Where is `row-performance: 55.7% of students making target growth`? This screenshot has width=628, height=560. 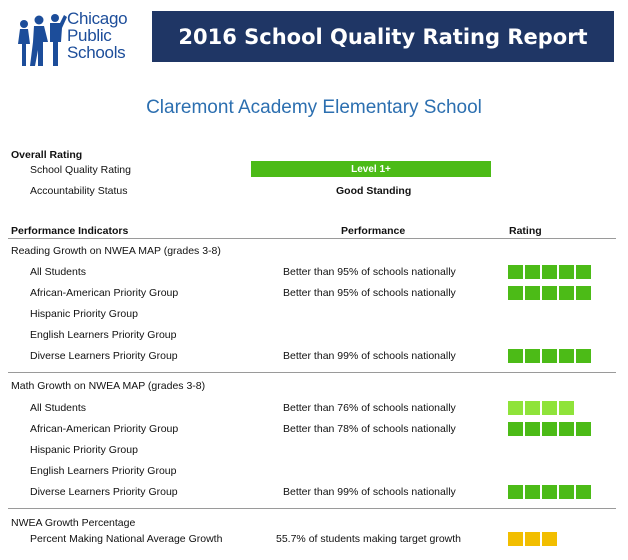 row-performance: 55.7% of students making target growth is located at coordinates (369, 539).